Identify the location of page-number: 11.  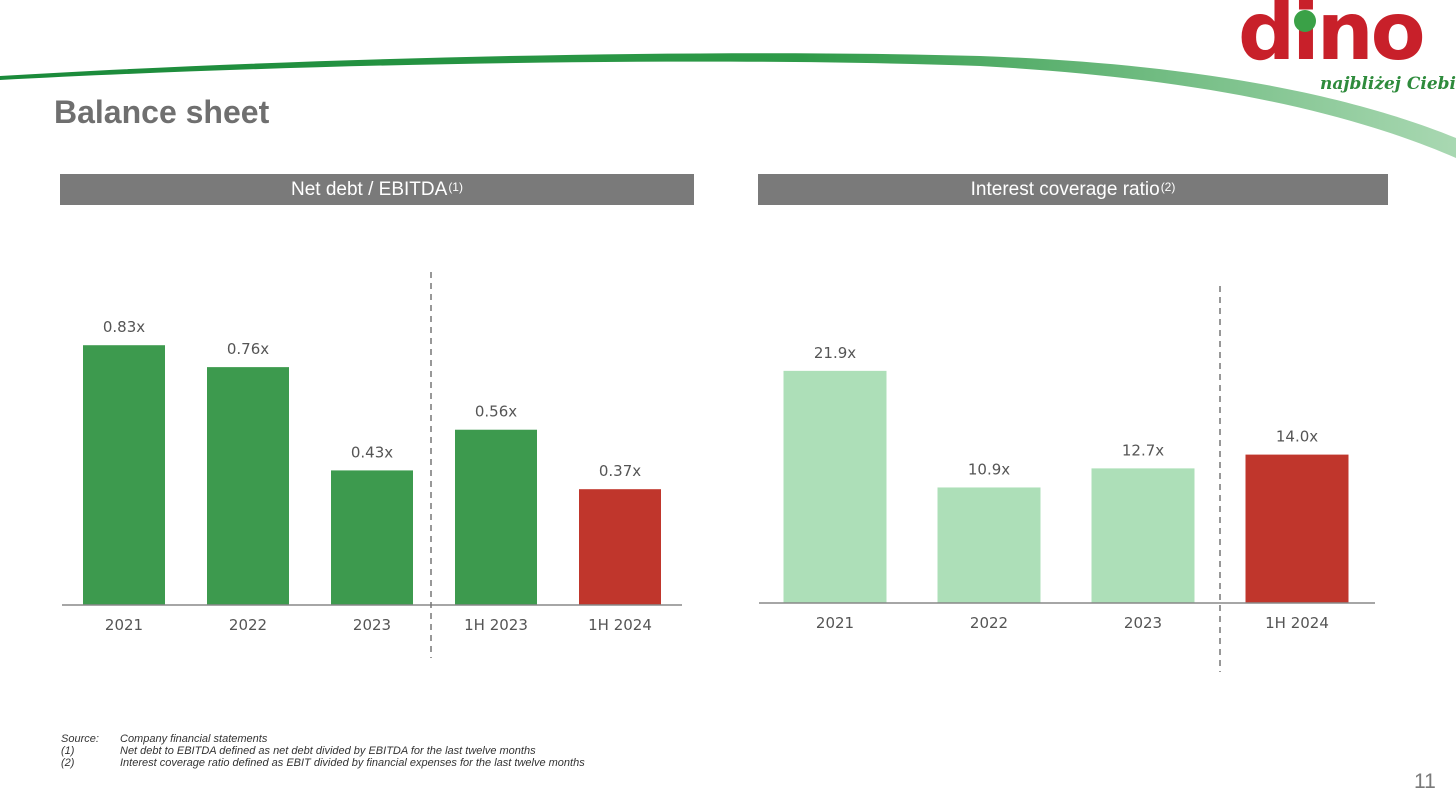
(1425, 781).